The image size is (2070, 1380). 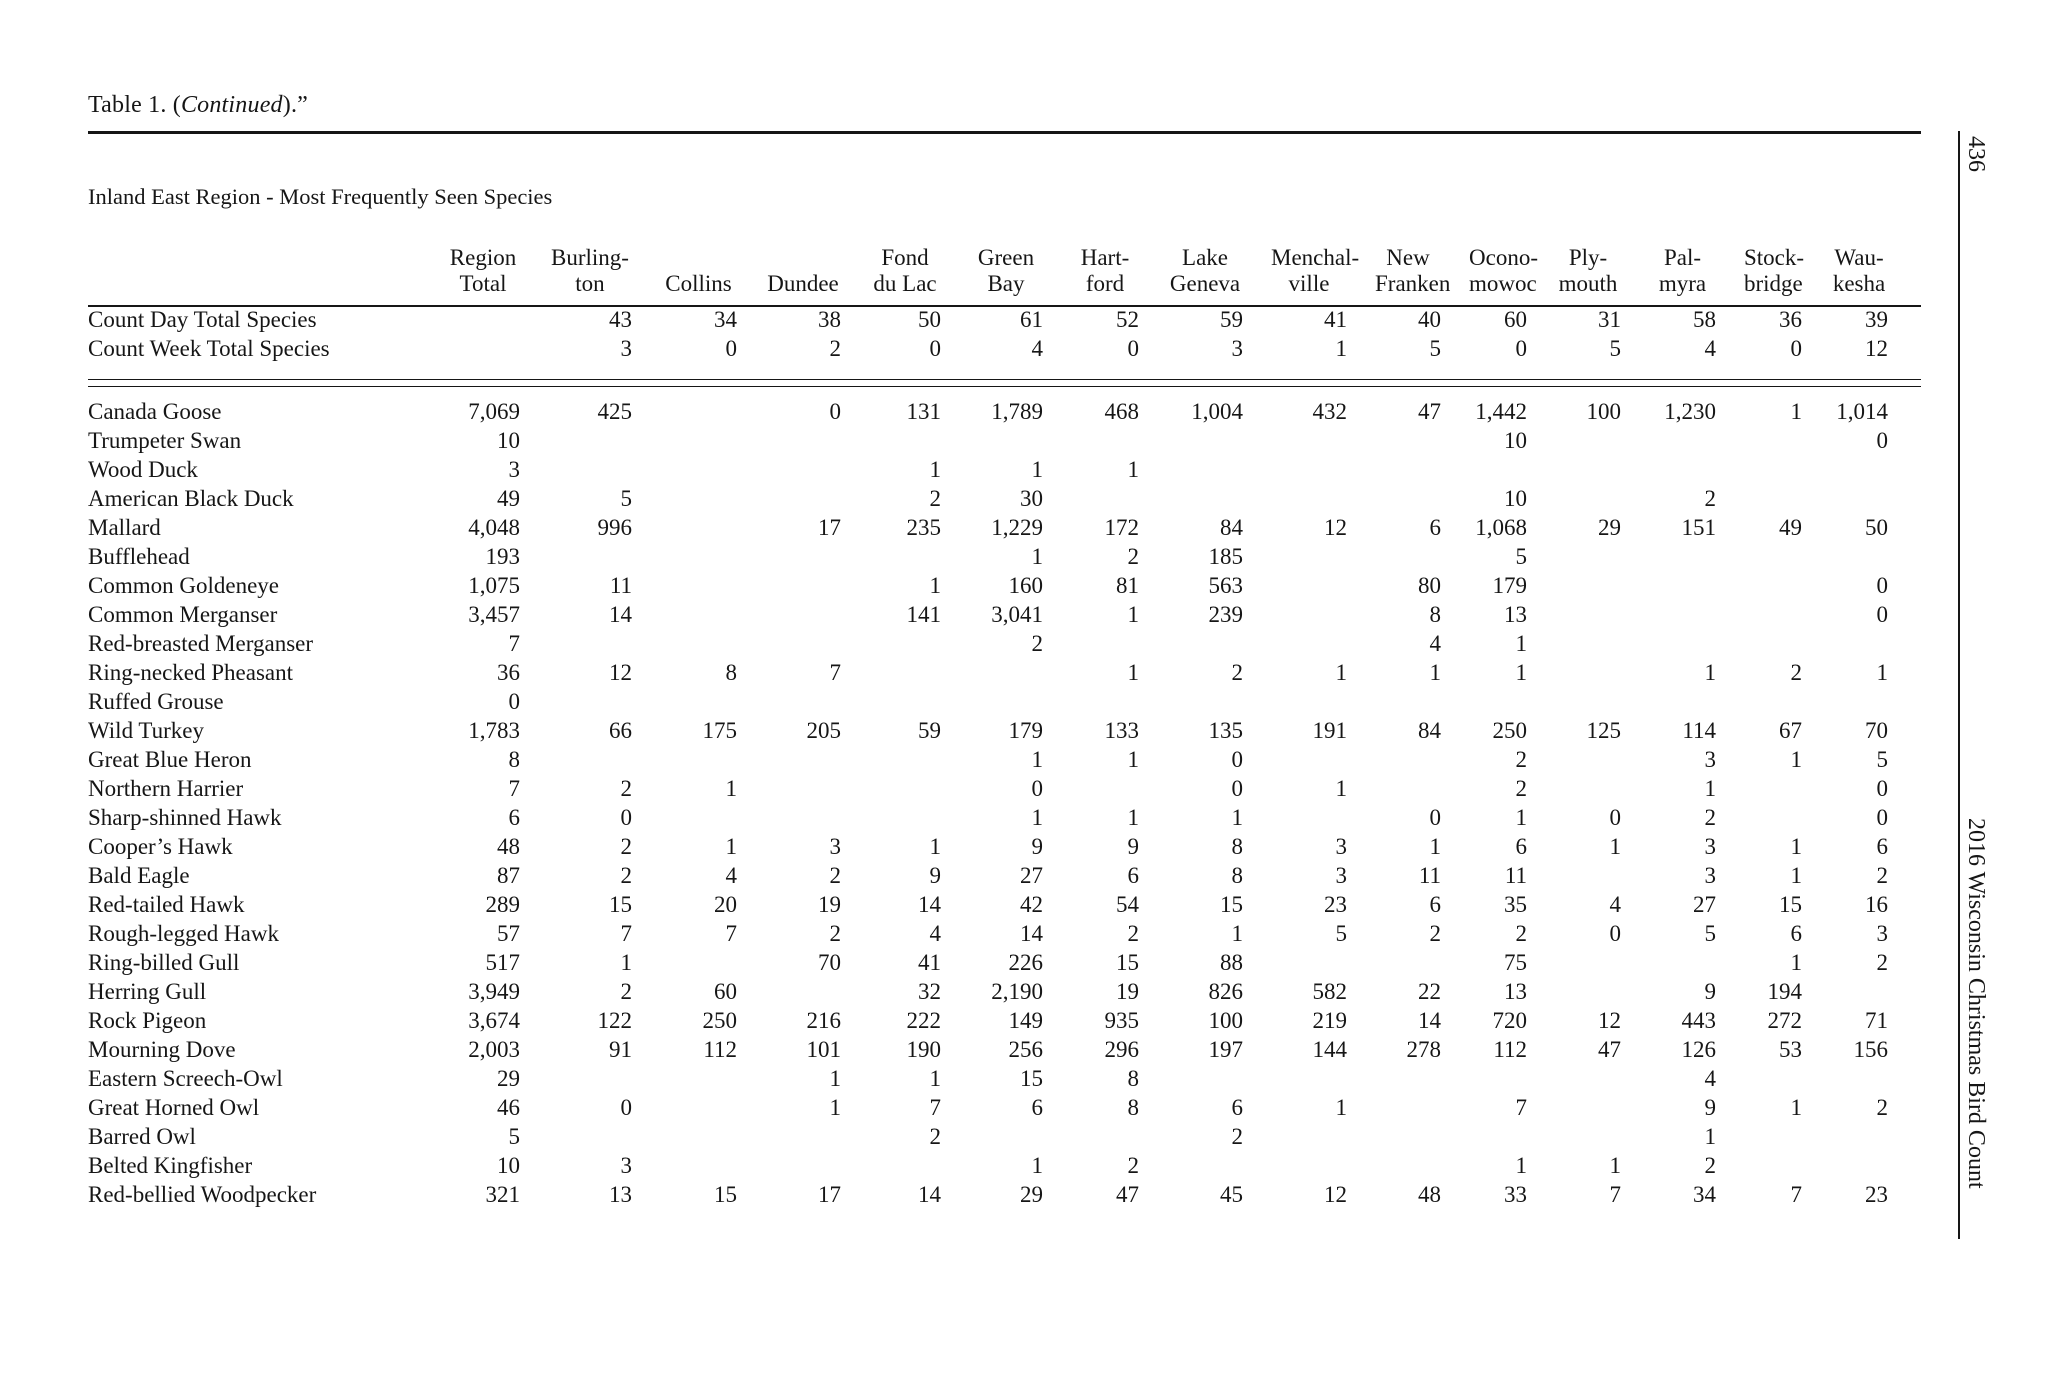 What do you see at coordinates (988, 701) in the screenshot?
I see `species-row: Ruffed Grouse 0` at bounding box center [988, 701].